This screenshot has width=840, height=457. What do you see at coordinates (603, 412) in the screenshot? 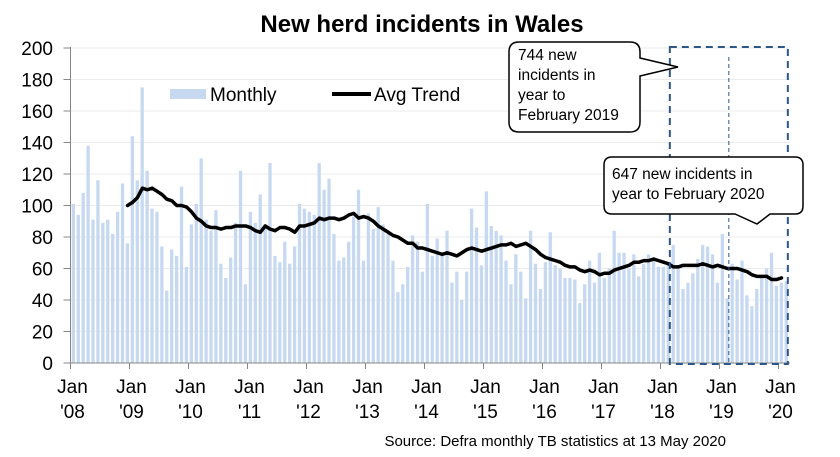
I see `x-tick-label-year: '17` at bounding box center [603, 412].